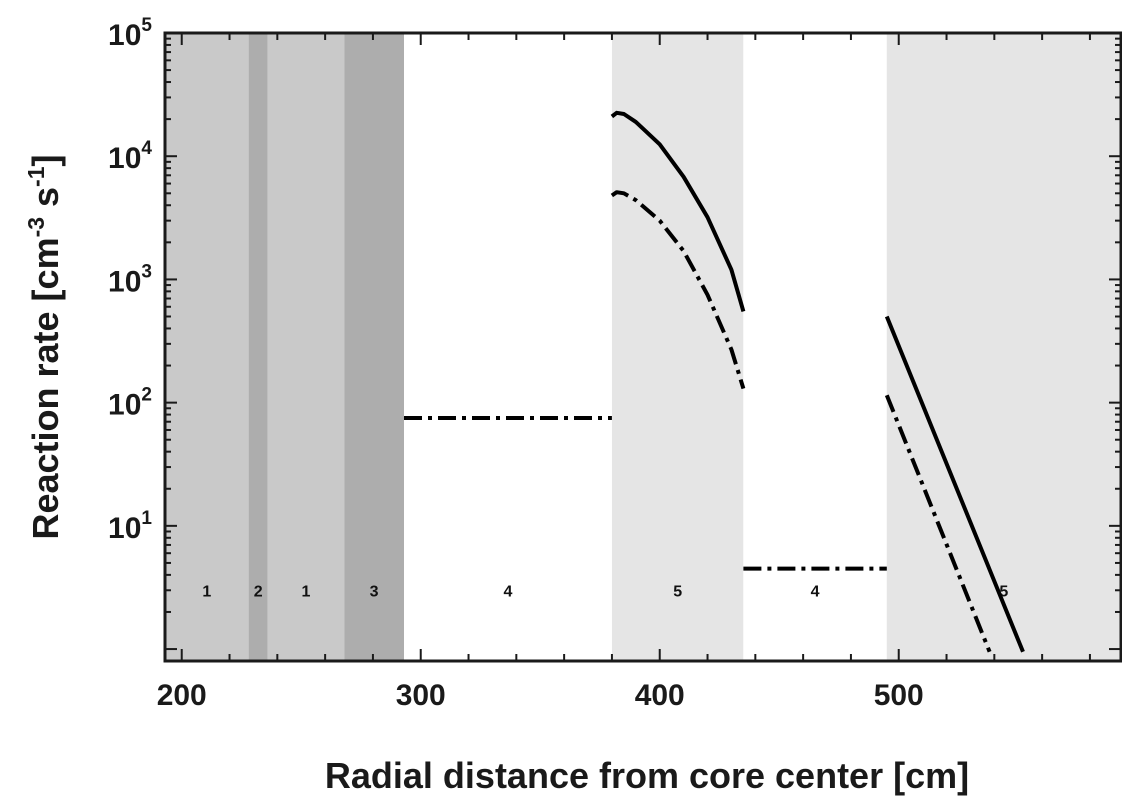  Describe the element at coordinates (374, 591) in the screenshot. I see `region-label-4: 3` at that location.